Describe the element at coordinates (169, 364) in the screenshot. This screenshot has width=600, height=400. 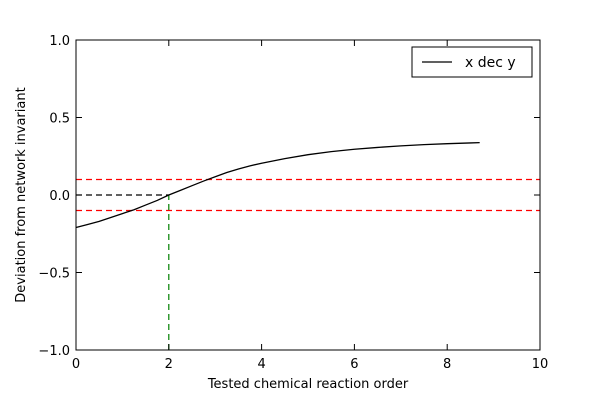
I see `x-tick-label: 2` at that location.